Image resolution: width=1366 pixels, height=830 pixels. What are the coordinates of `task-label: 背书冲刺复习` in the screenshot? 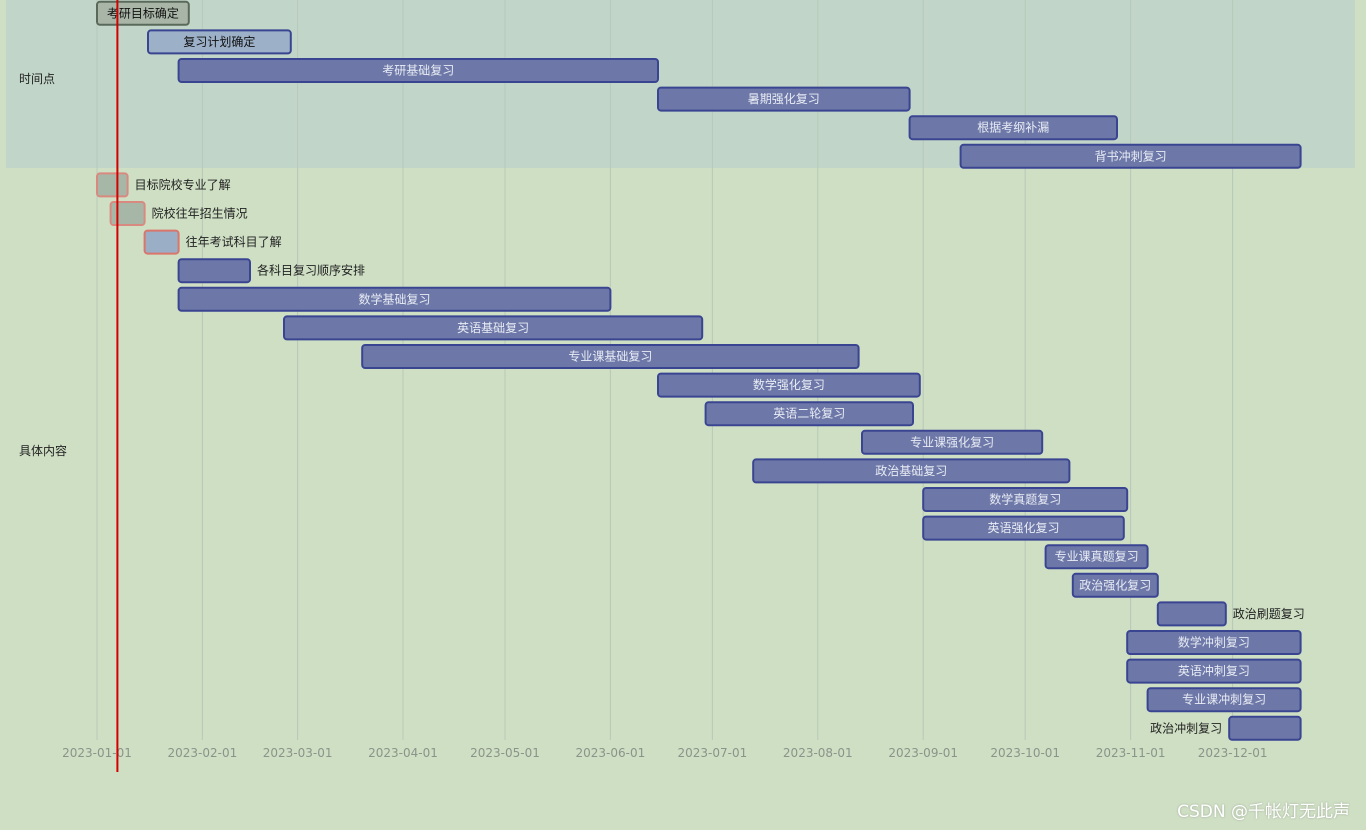 It's located at (1131, 155).